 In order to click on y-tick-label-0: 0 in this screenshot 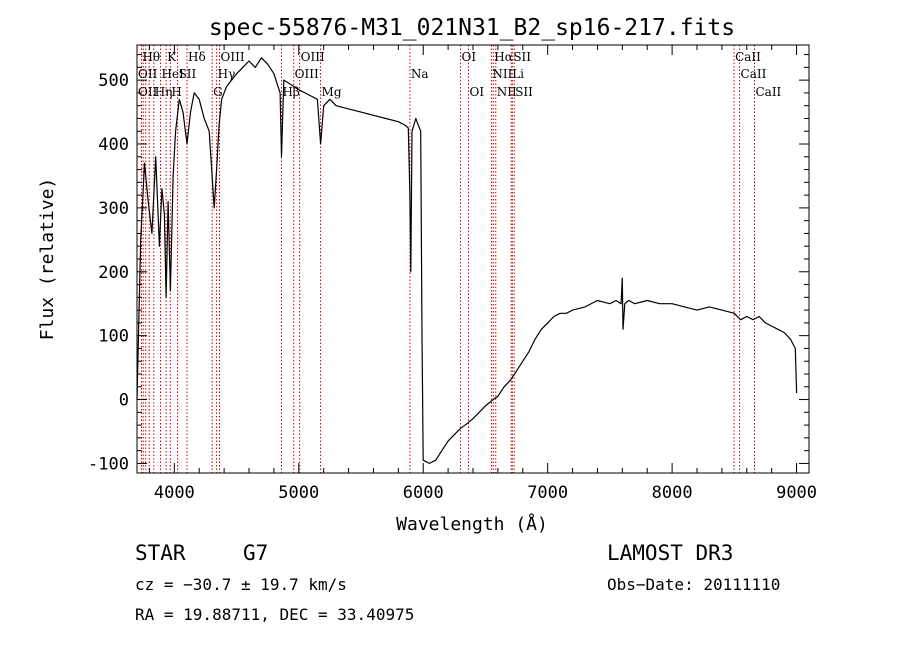, I will do `click(124, 401)`.